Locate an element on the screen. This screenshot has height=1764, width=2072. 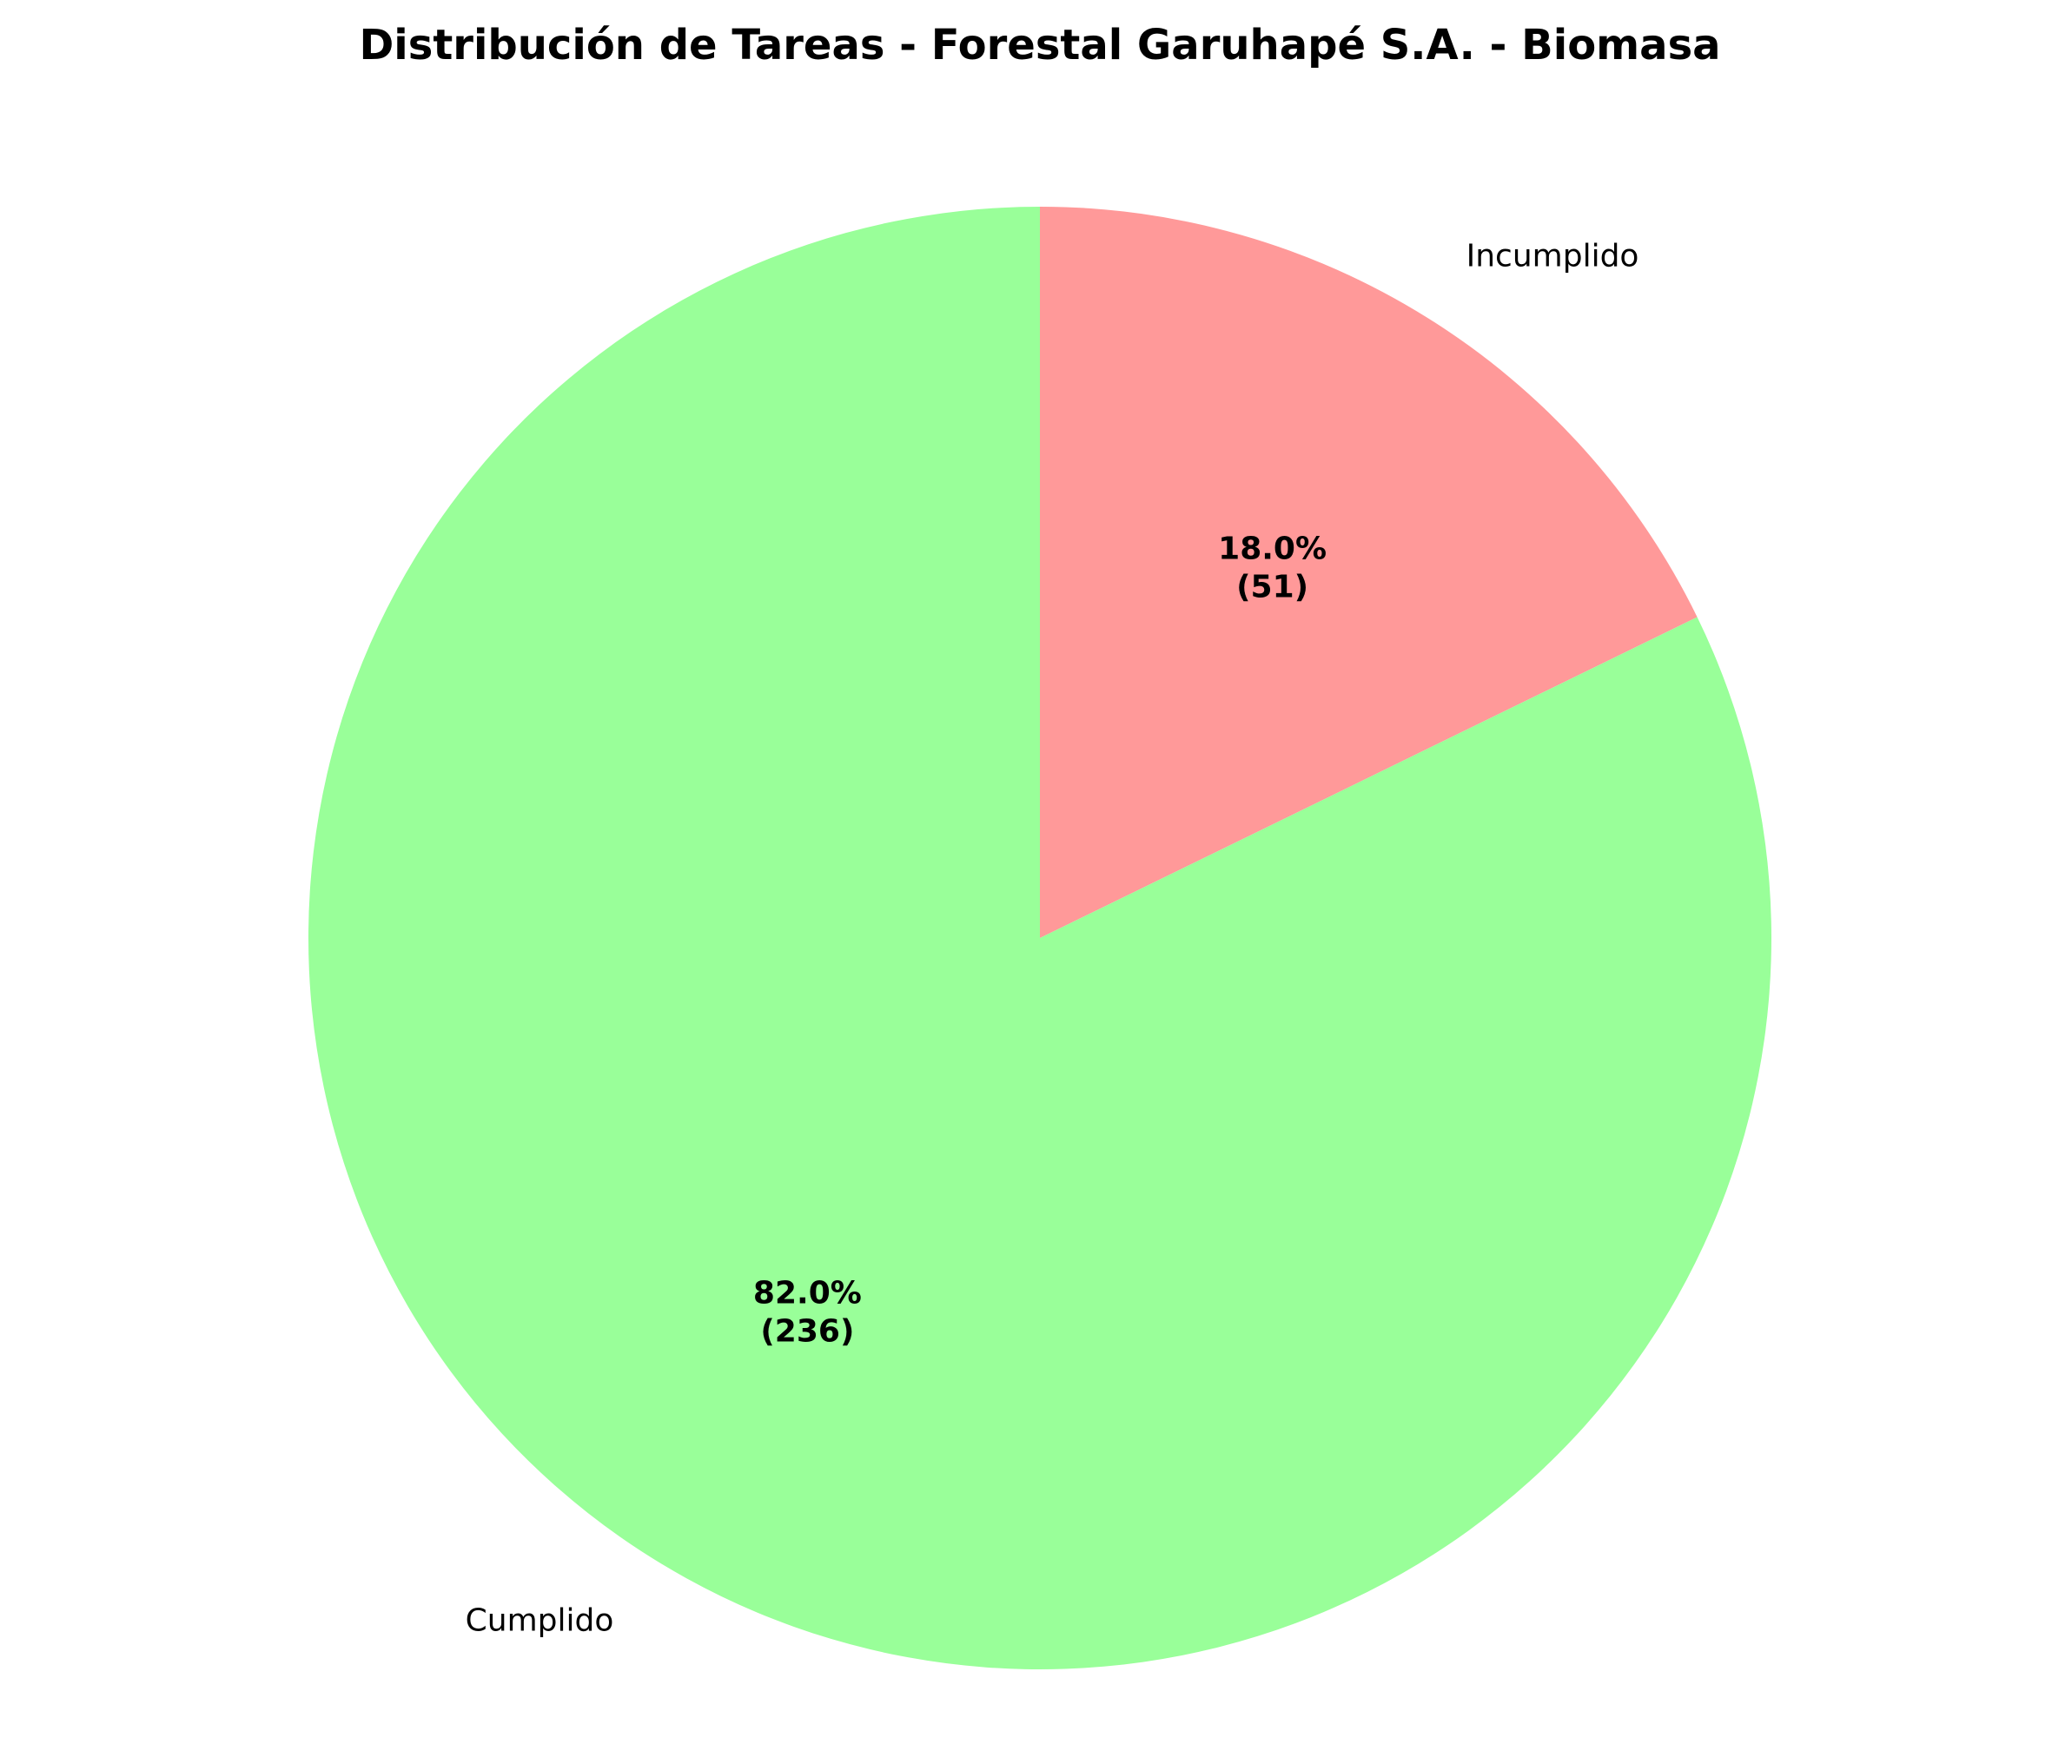
slice-label-incumplido: Incumplido is located at coordinates (1552, 256).